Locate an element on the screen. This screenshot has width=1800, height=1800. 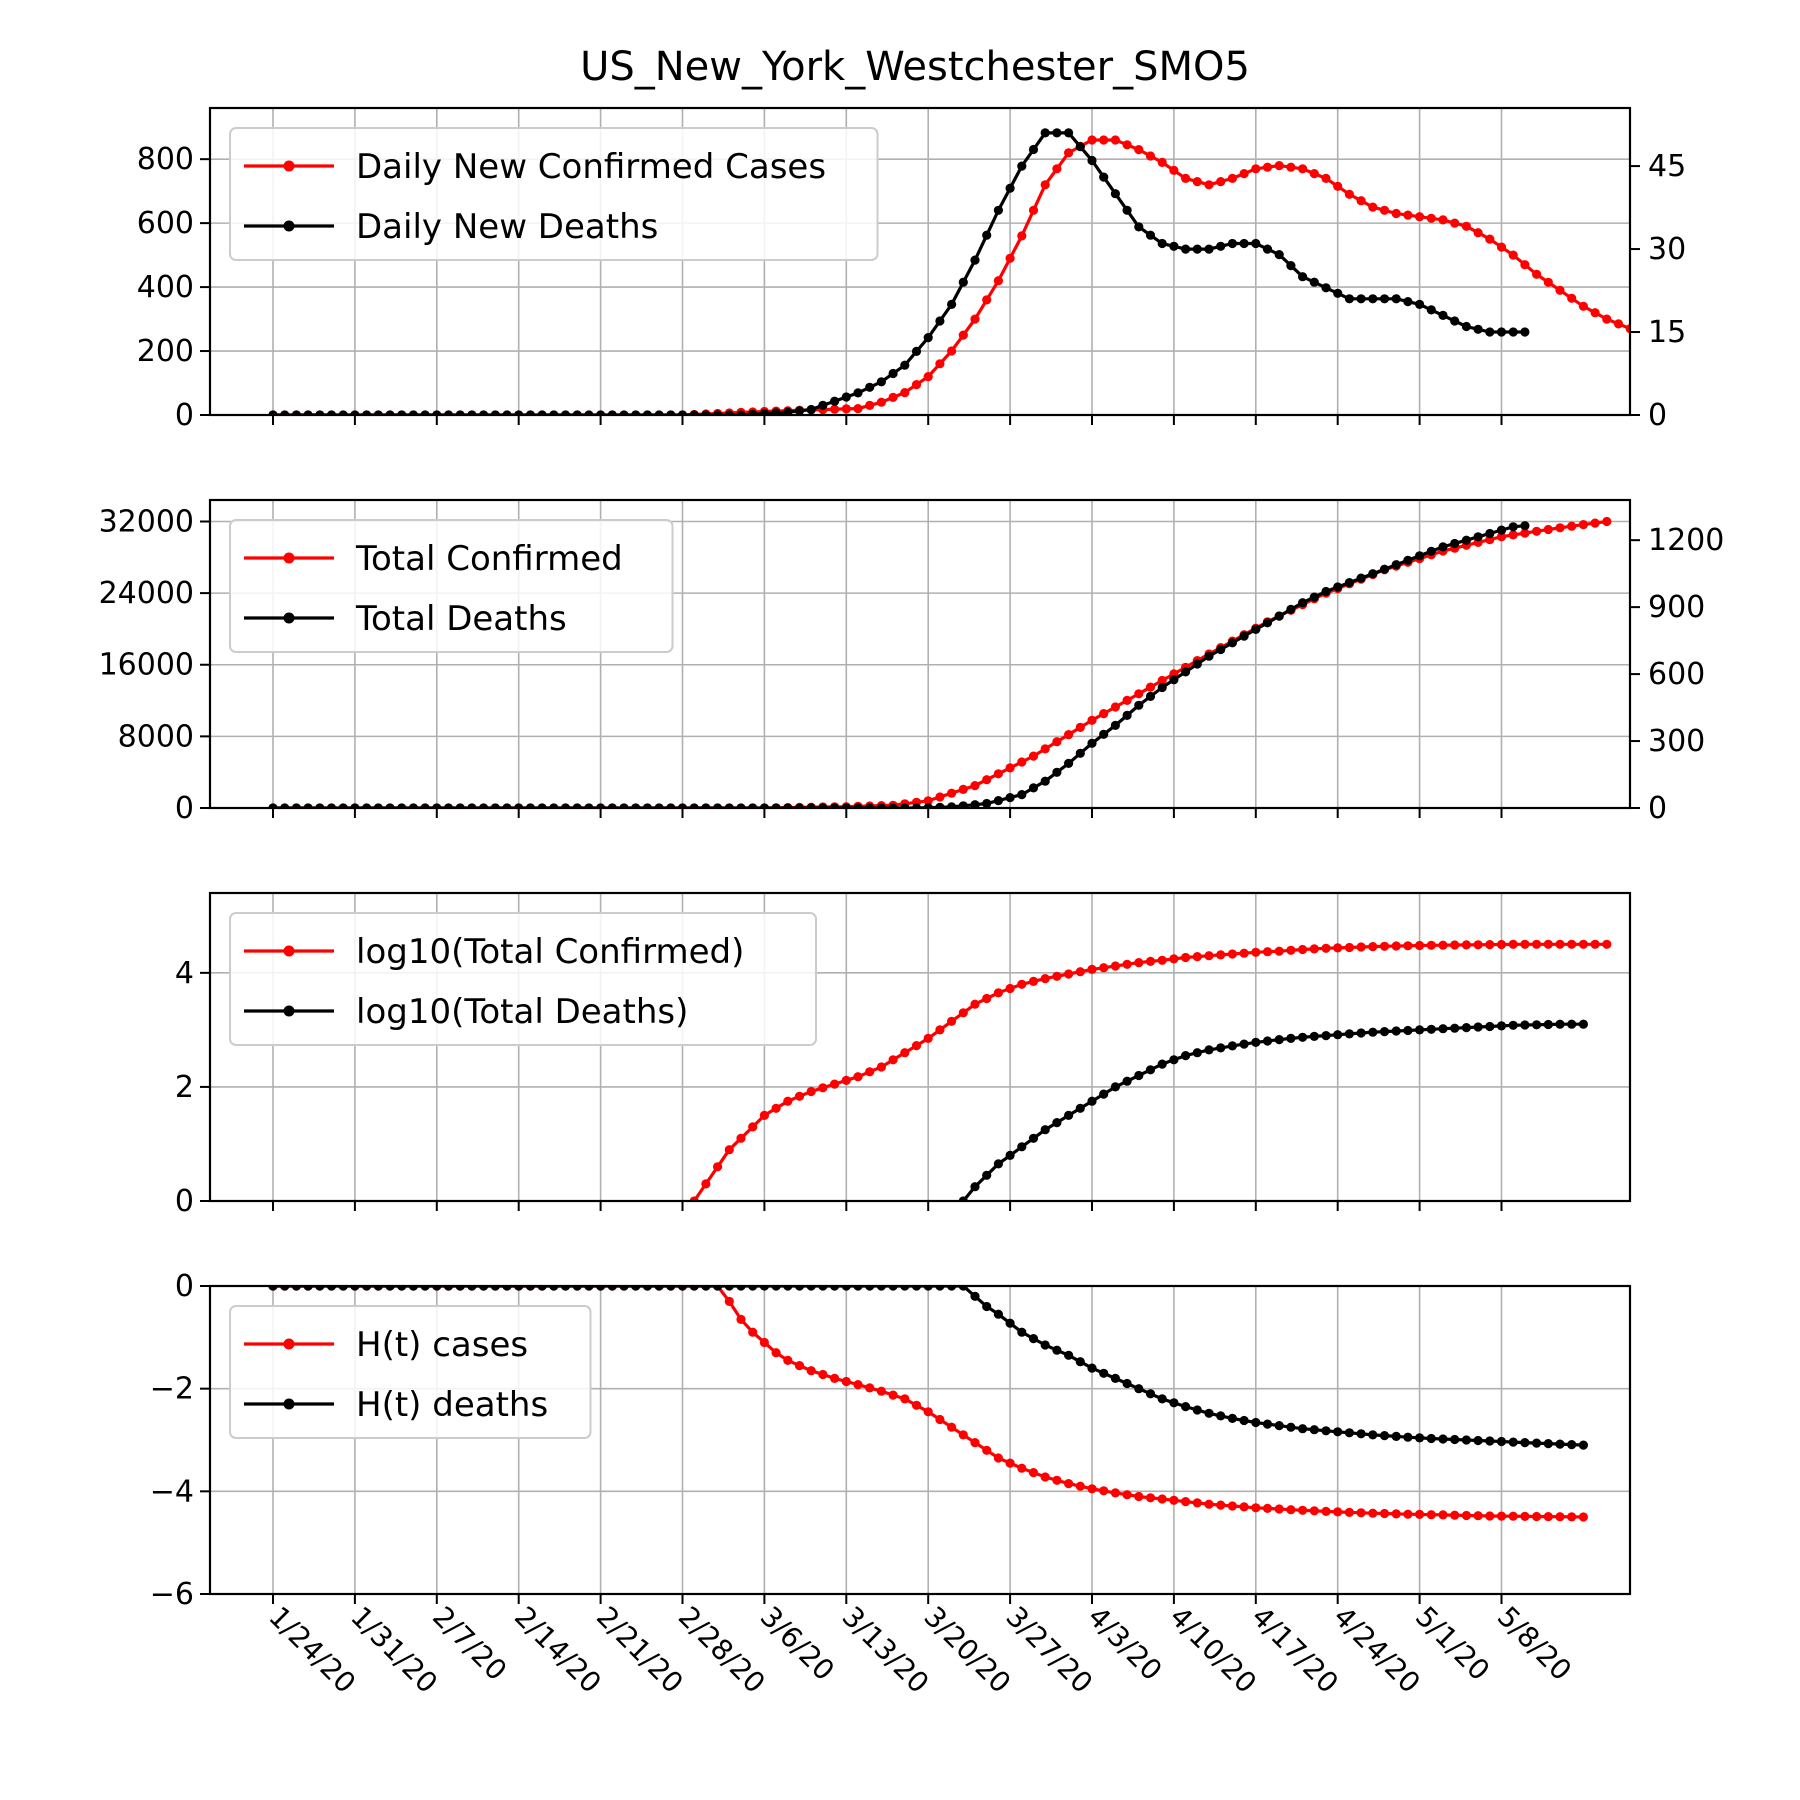
y-tick-label: 400 is located at coordinates (165, 287).